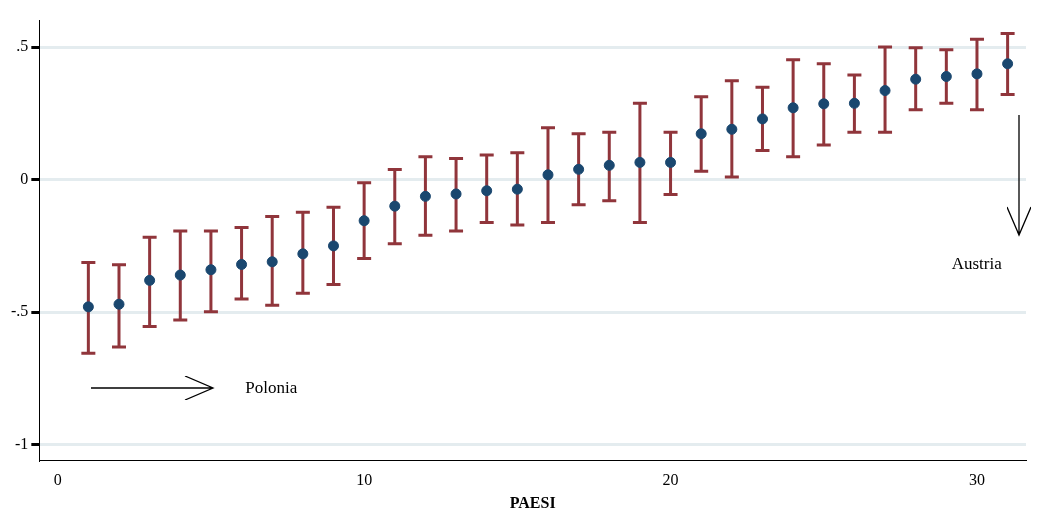 This screenshot has height=517, width=1042. Describe the element at coordinates (532, 502) in the screenshot. I see `x-axis-title: PAESI` at that location.